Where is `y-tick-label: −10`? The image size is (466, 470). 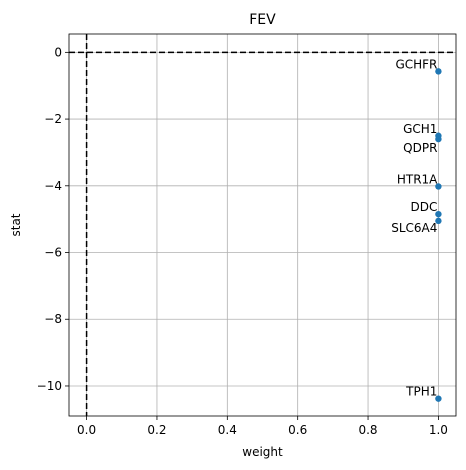 y-tick-label: −10 is located at coordinates (49, 386).